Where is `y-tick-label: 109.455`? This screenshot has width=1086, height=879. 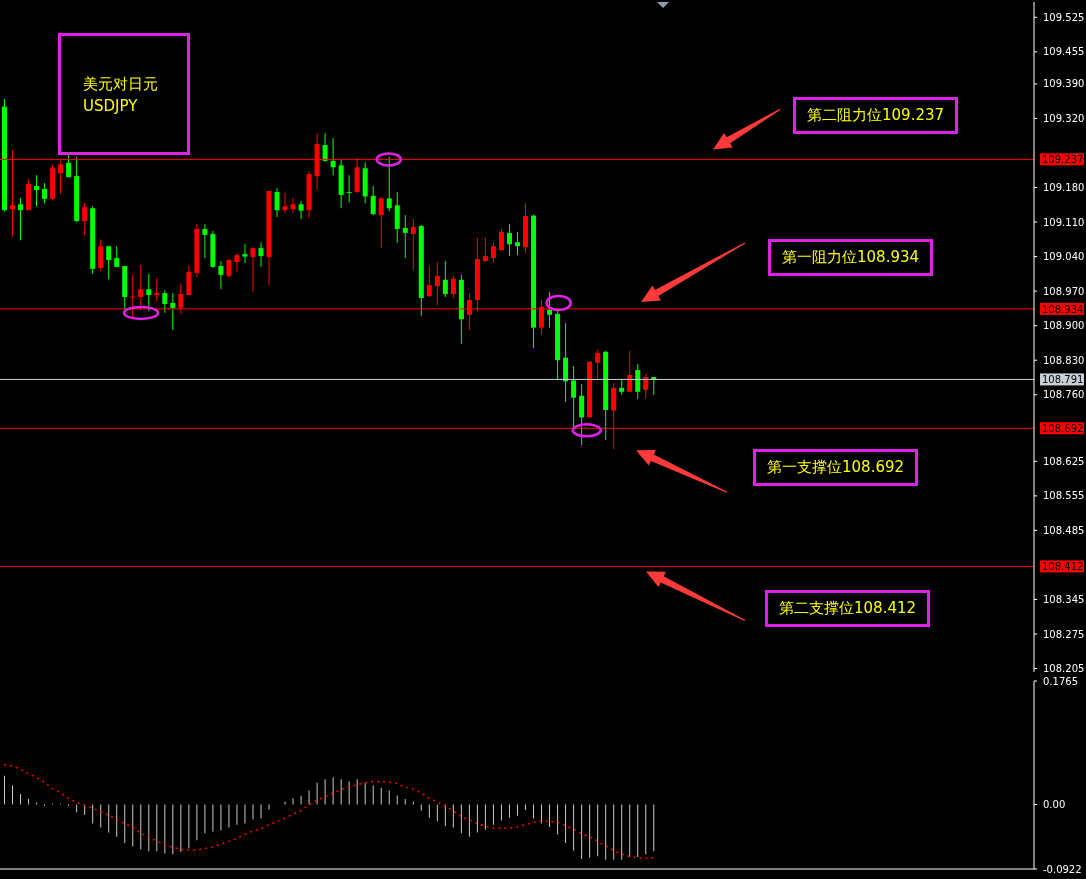
y-tick-label: 109.455 is located at coordinates (1064, 52).